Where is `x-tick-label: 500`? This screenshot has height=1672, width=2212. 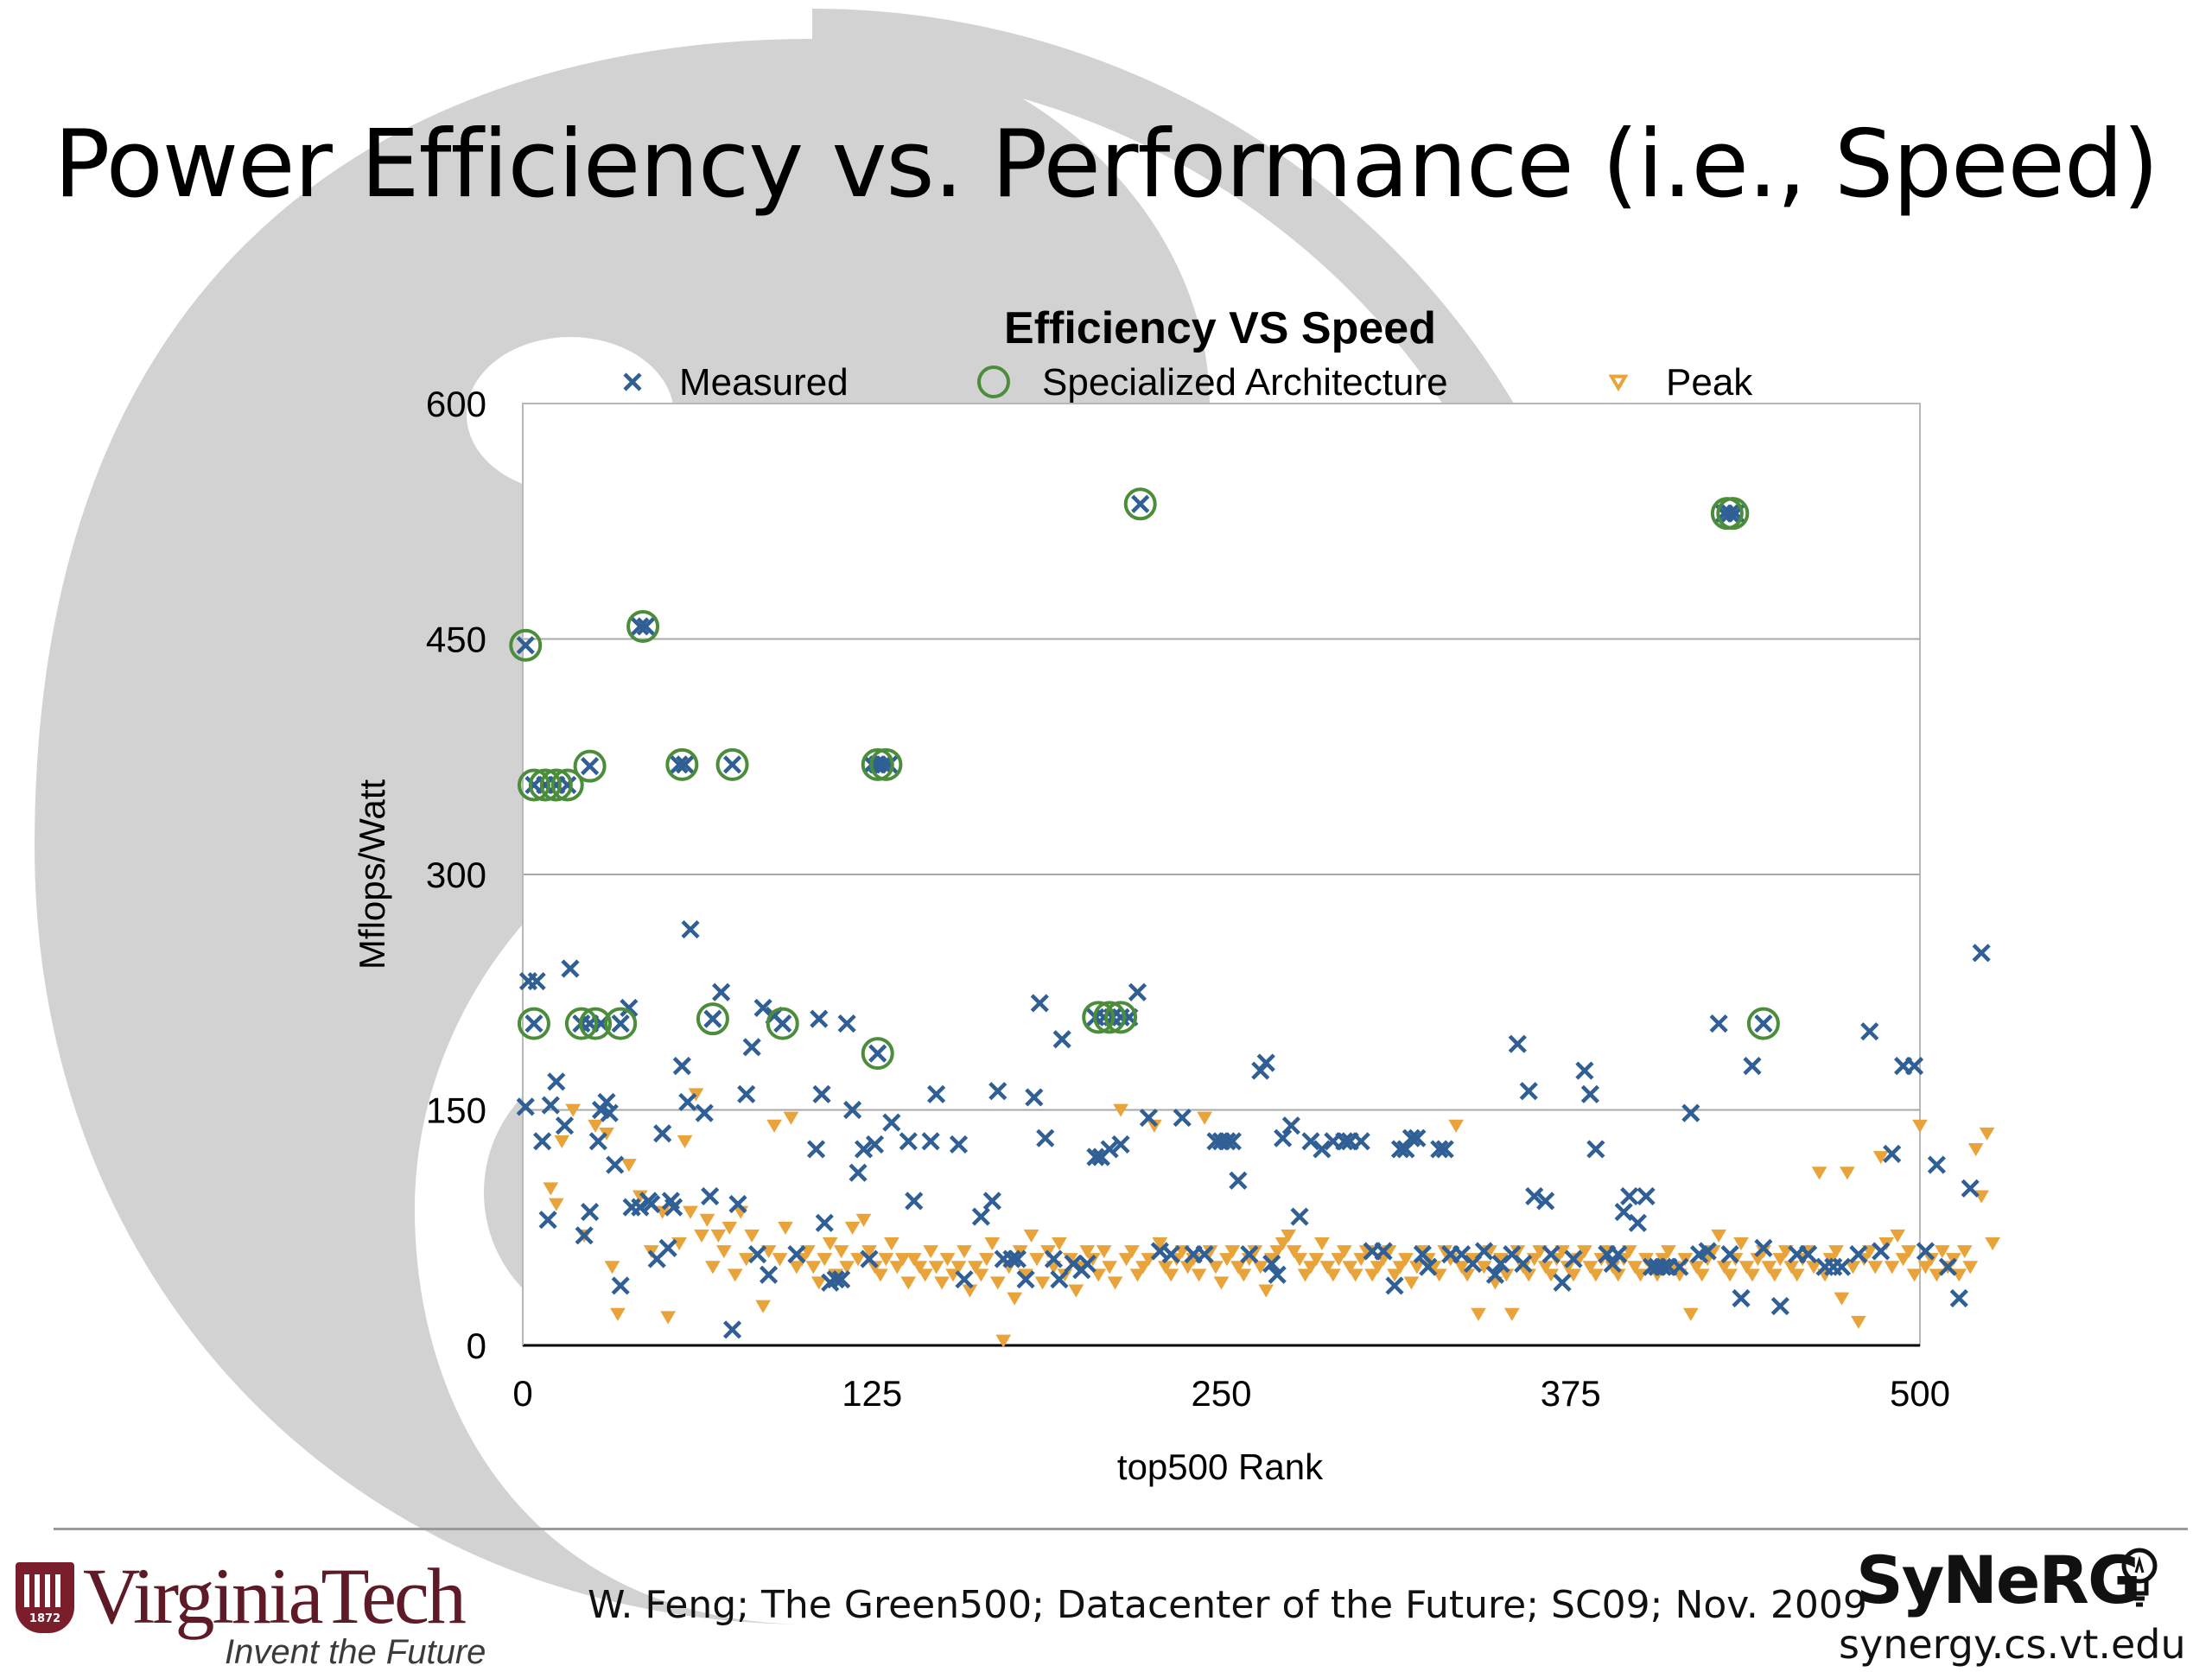
x-tick-label: 500 is located at coordinates (1920, 1393).